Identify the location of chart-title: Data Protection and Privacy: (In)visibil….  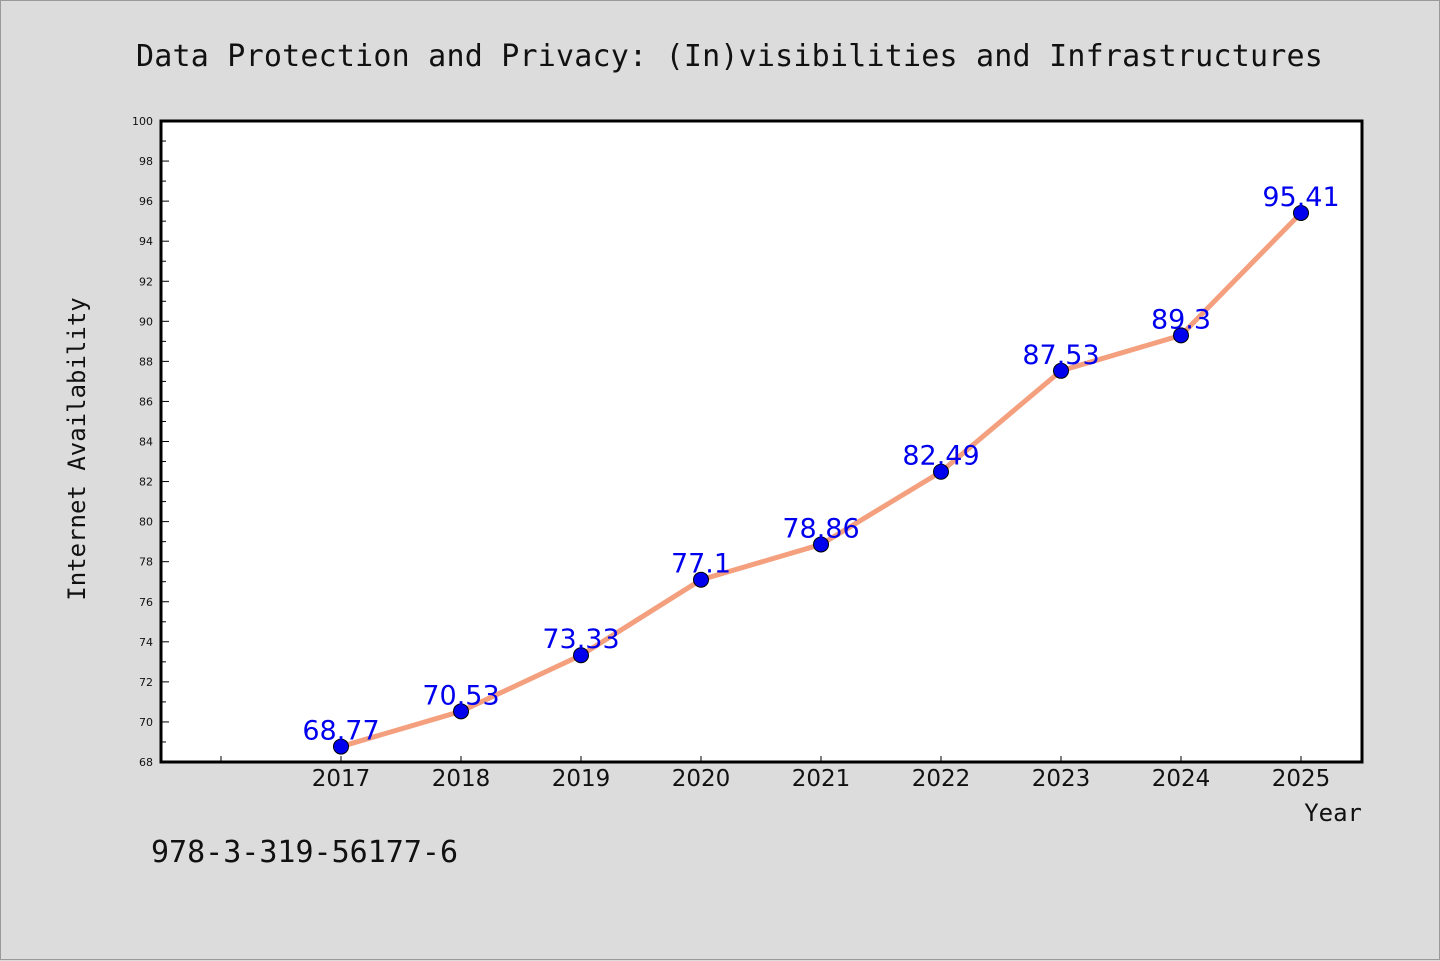
(729, 56).